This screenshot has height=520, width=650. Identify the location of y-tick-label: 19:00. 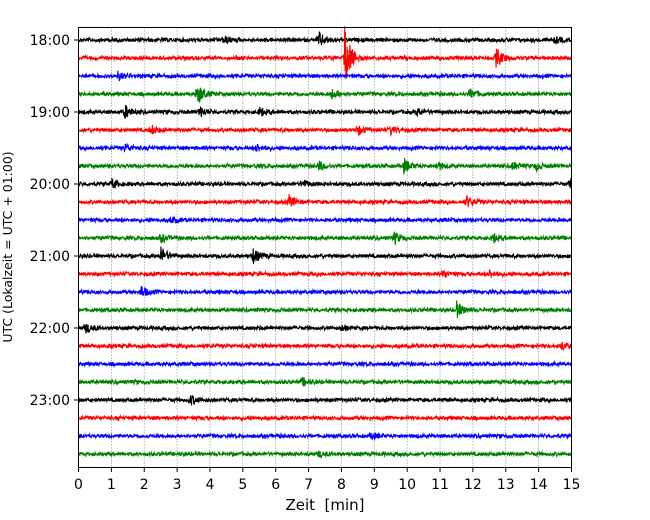
(50, 113).